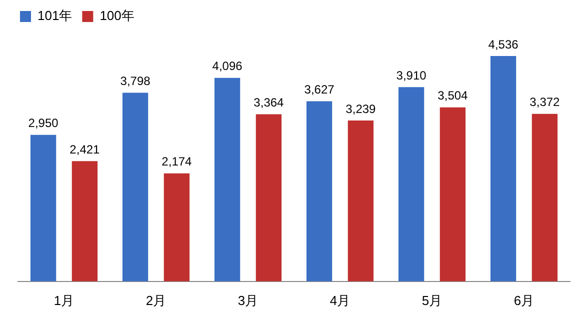 This screenshot has height=327, width=578. I want to click on data-label: 3,504, so click(453, 95).